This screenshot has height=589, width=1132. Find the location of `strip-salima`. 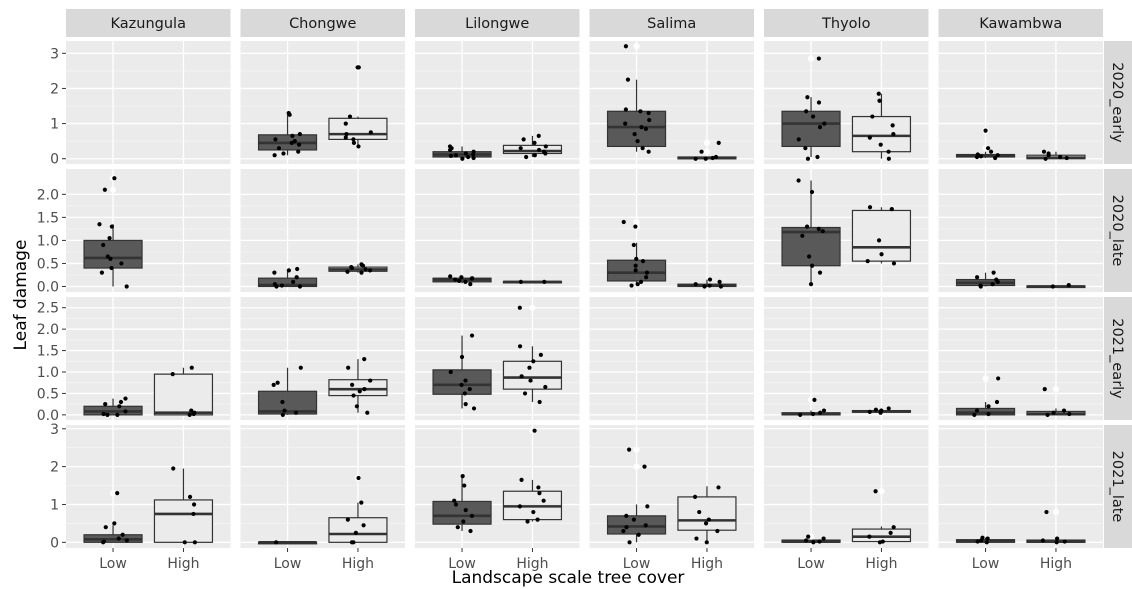

strip-salima is located at coordinates (671, 23).